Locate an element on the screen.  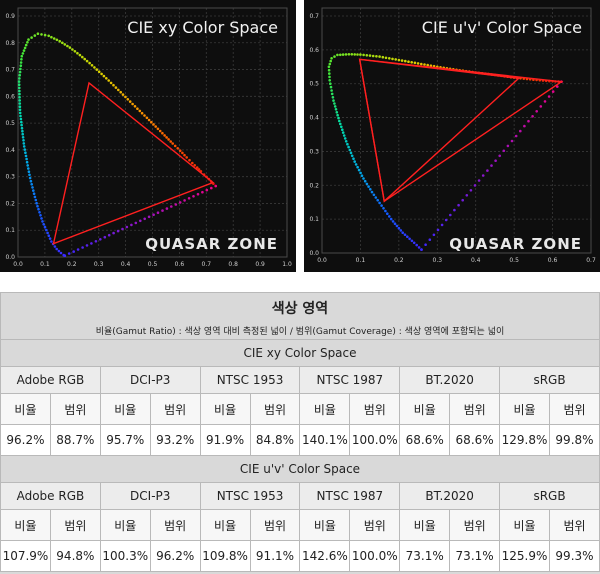
standard-header: BT.2020 is located at coordinates (450, 380).